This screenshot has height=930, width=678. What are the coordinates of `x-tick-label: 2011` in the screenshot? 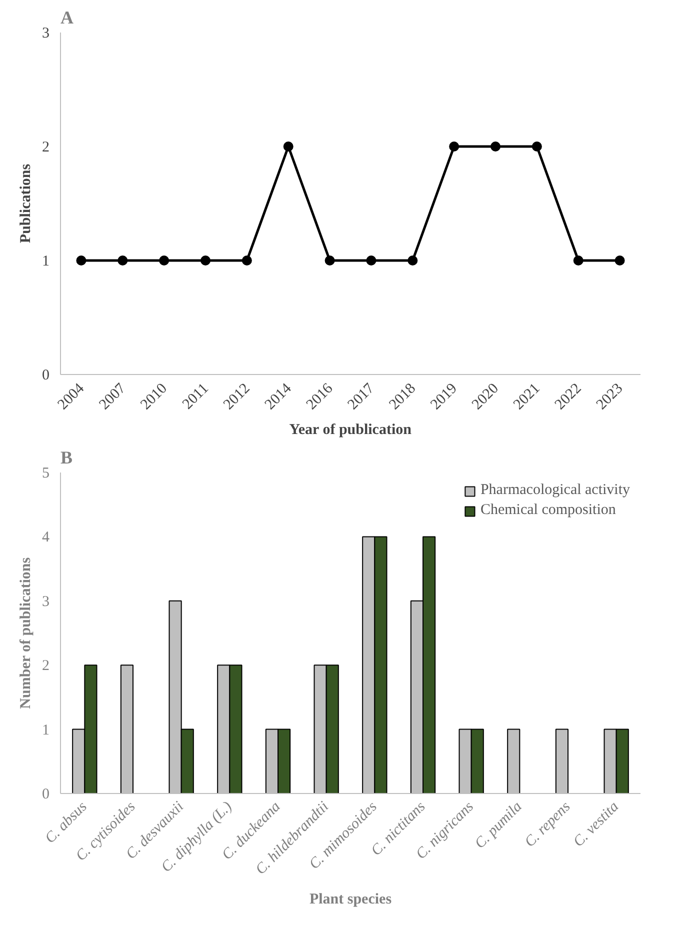 It's located at (196, 396).